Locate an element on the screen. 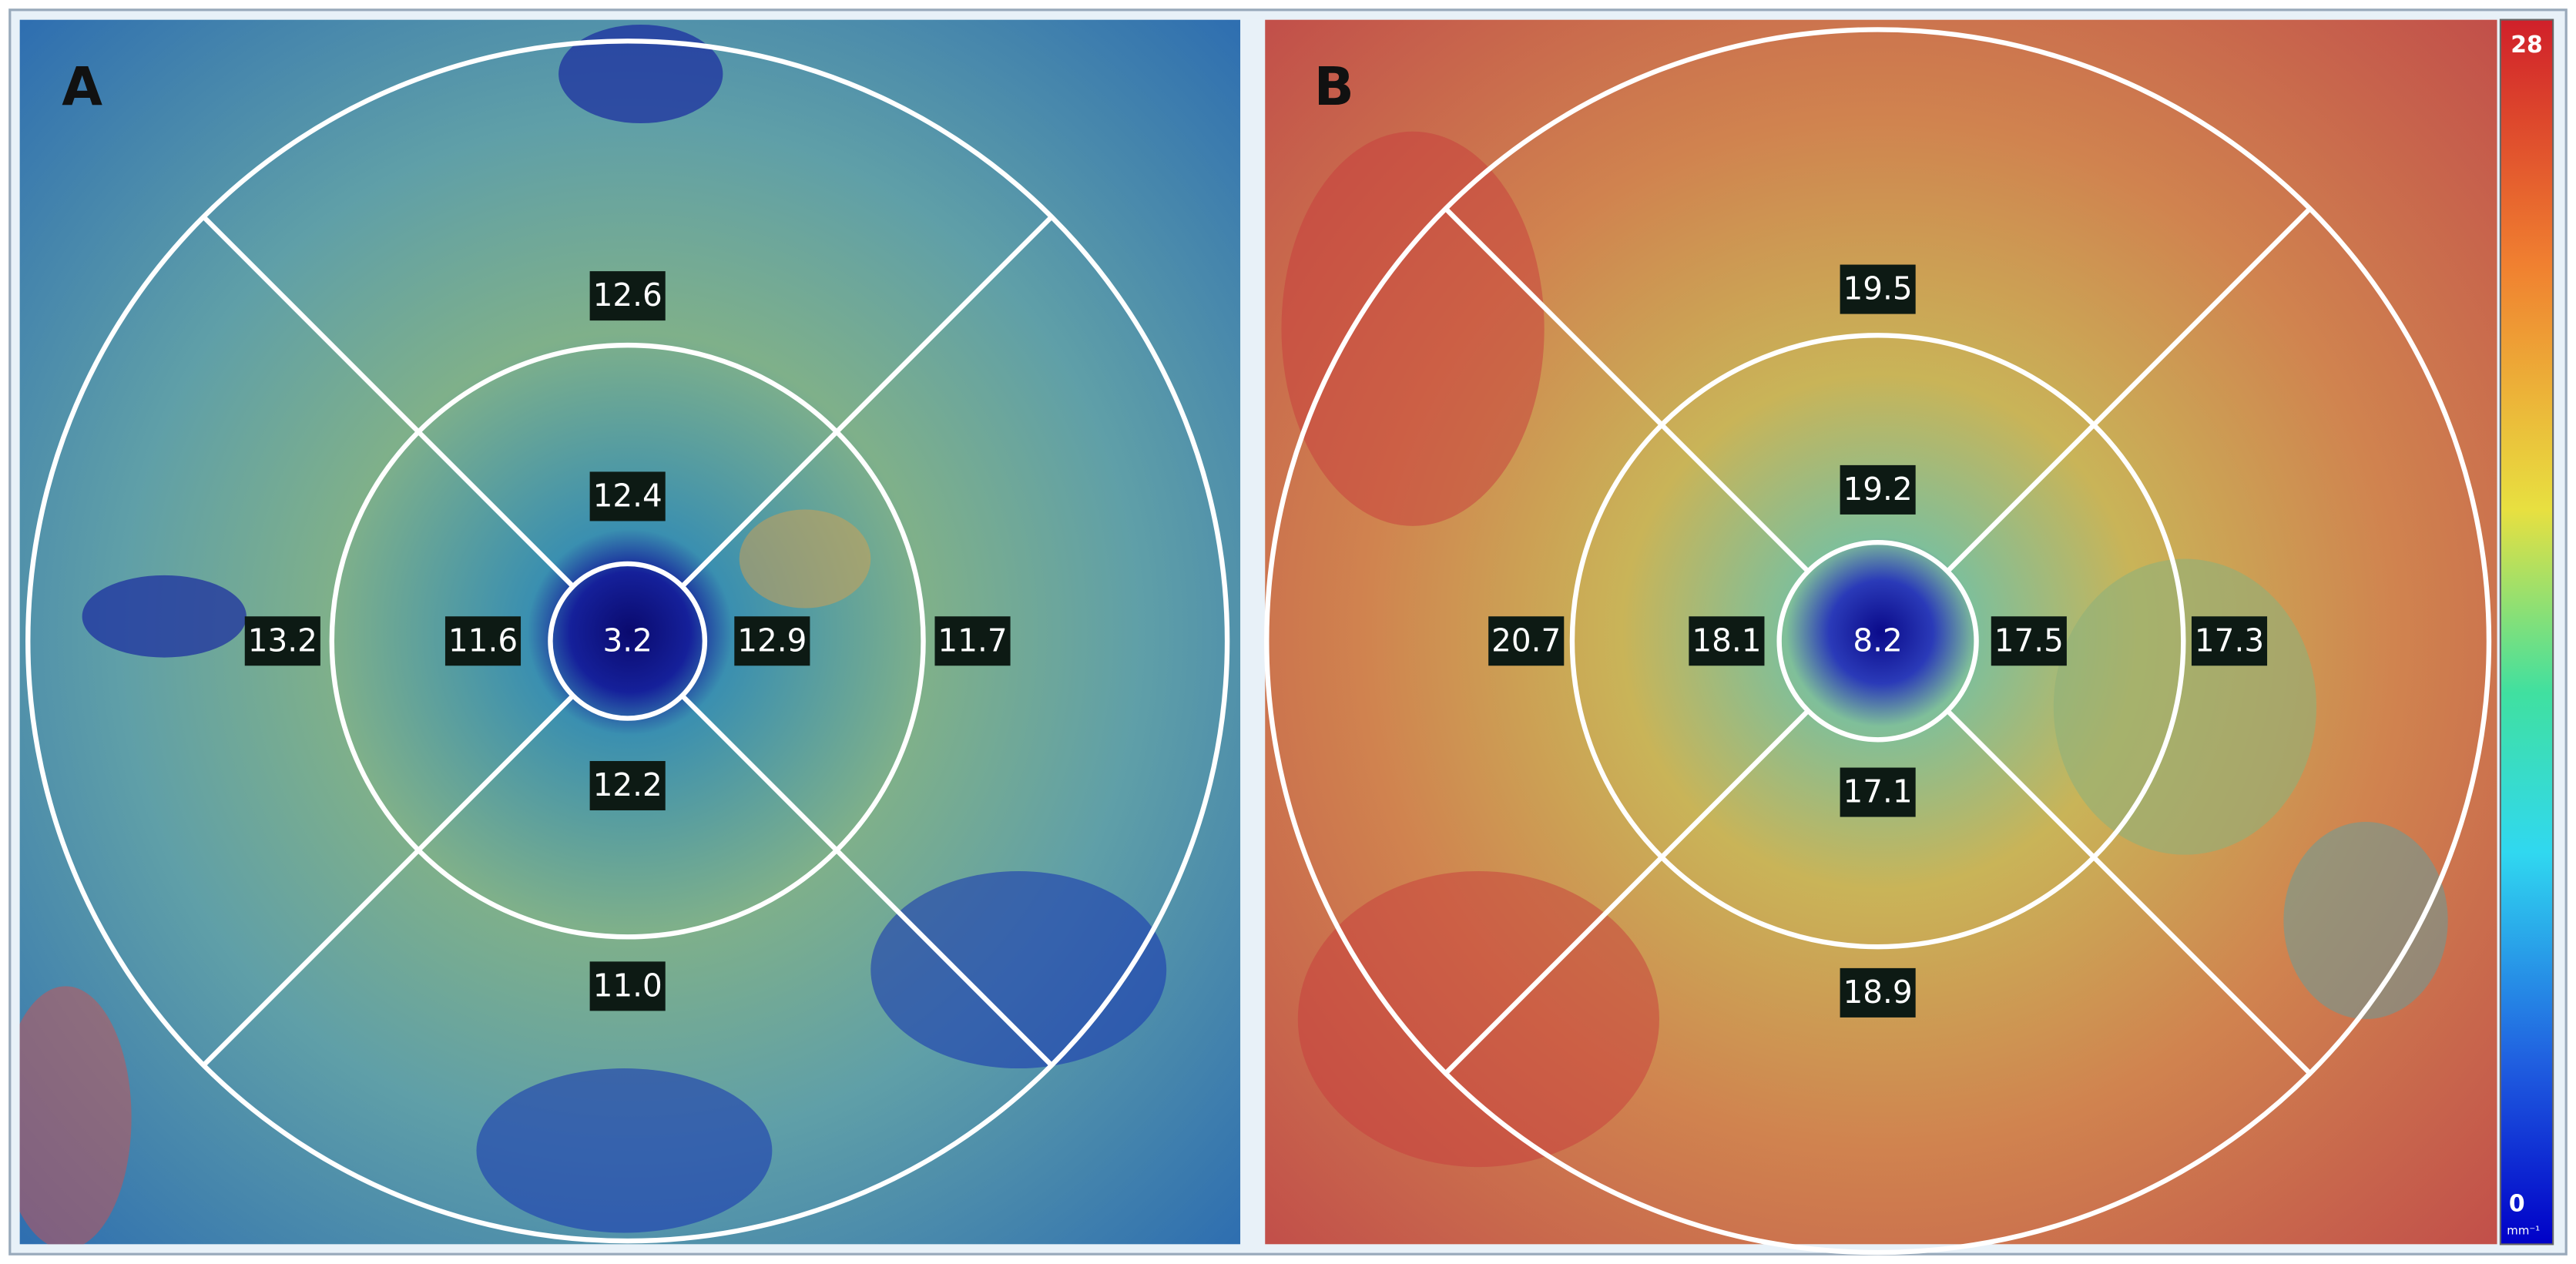  sector-value: 19.5 is located at coordinates (1878, 288).